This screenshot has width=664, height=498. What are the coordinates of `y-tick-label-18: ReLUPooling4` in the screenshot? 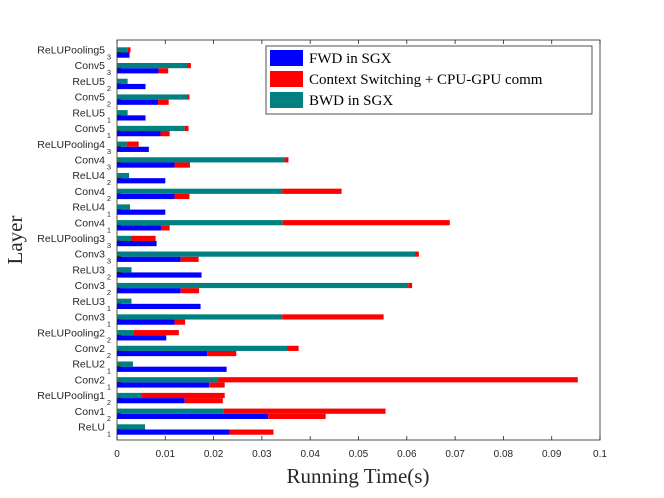 It's located at (71, 145).